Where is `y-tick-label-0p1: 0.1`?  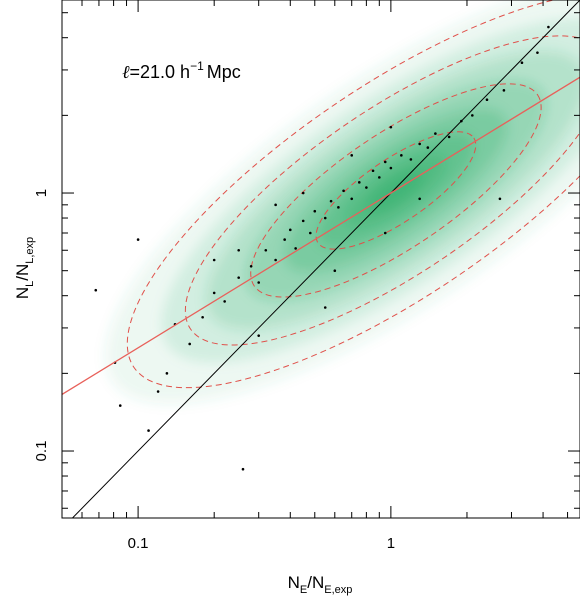
y-tick-label-0p1: 0.1 is located at coordinates (41, 451).